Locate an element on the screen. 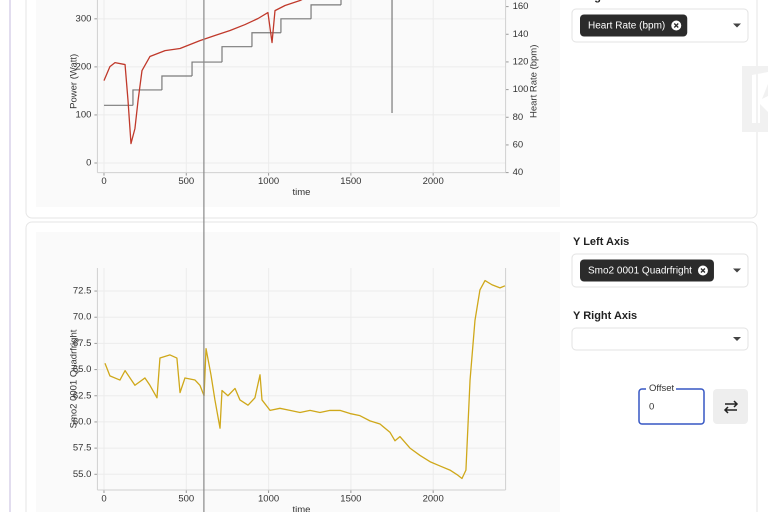 The image size is (768, 512). y-tick-label: 300 is located at coordinates (84, 18).